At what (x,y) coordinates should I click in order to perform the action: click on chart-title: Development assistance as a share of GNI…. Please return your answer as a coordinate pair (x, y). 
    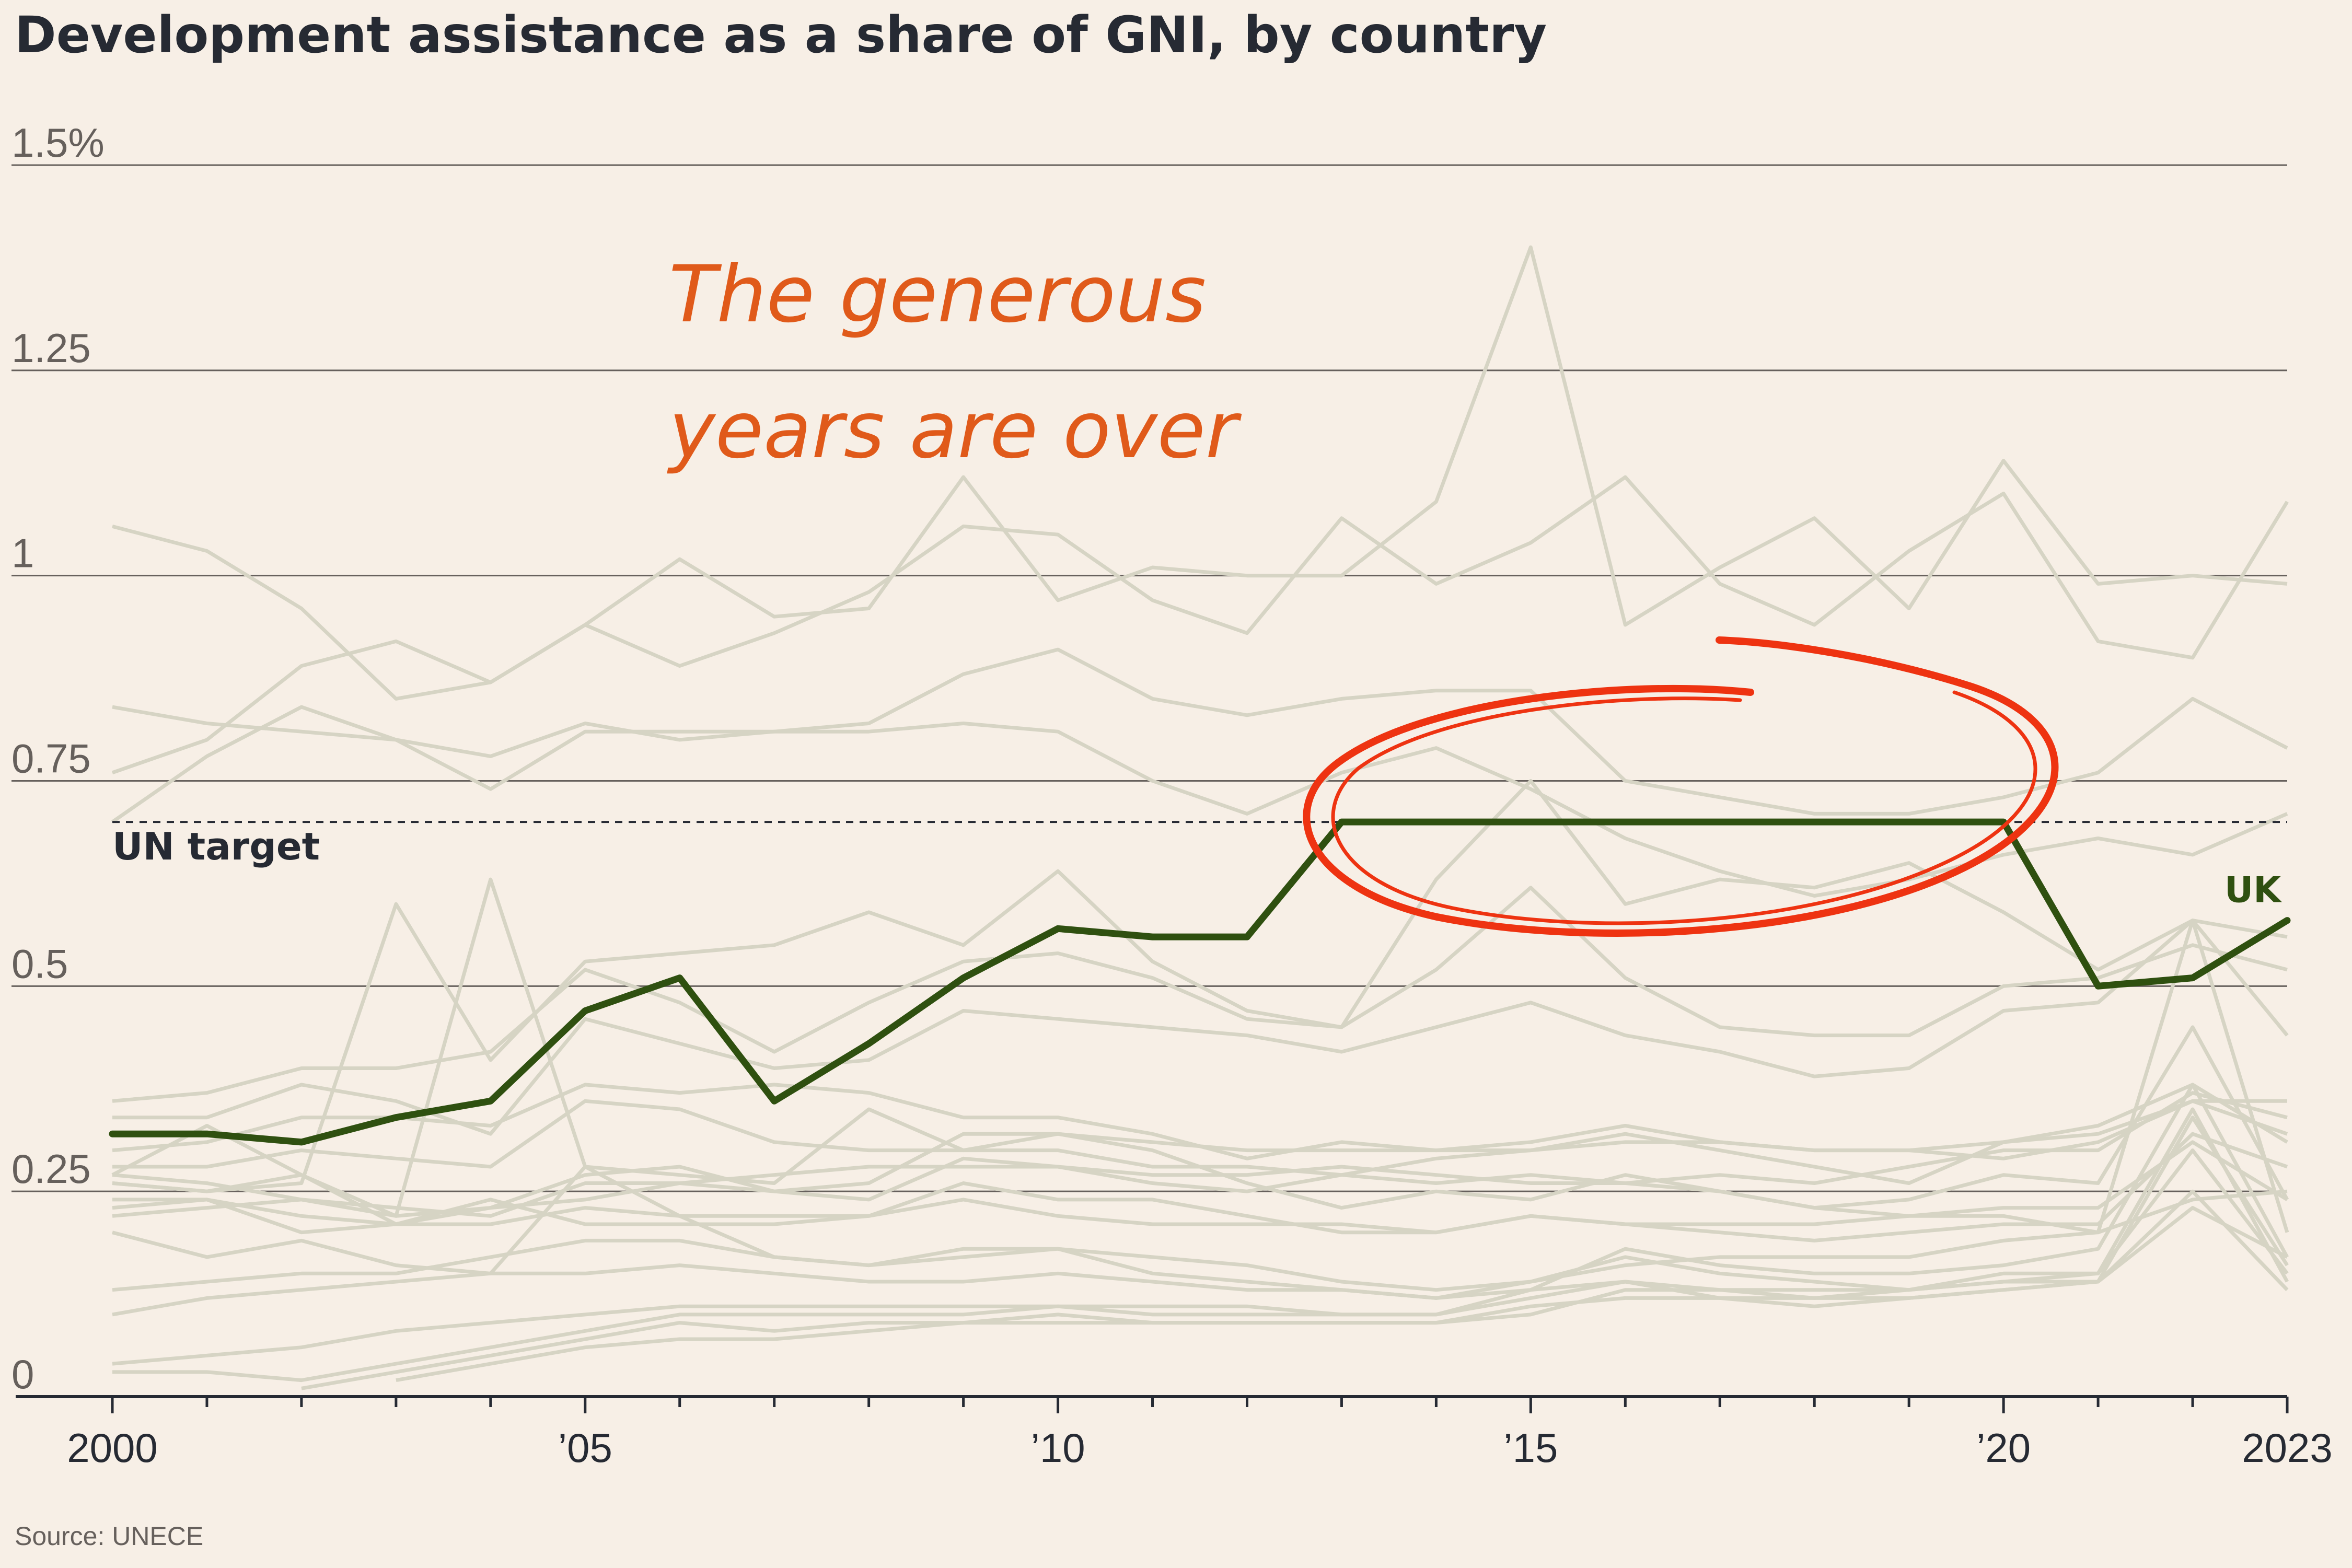
    Looking at the image, I should click on (781, 35).